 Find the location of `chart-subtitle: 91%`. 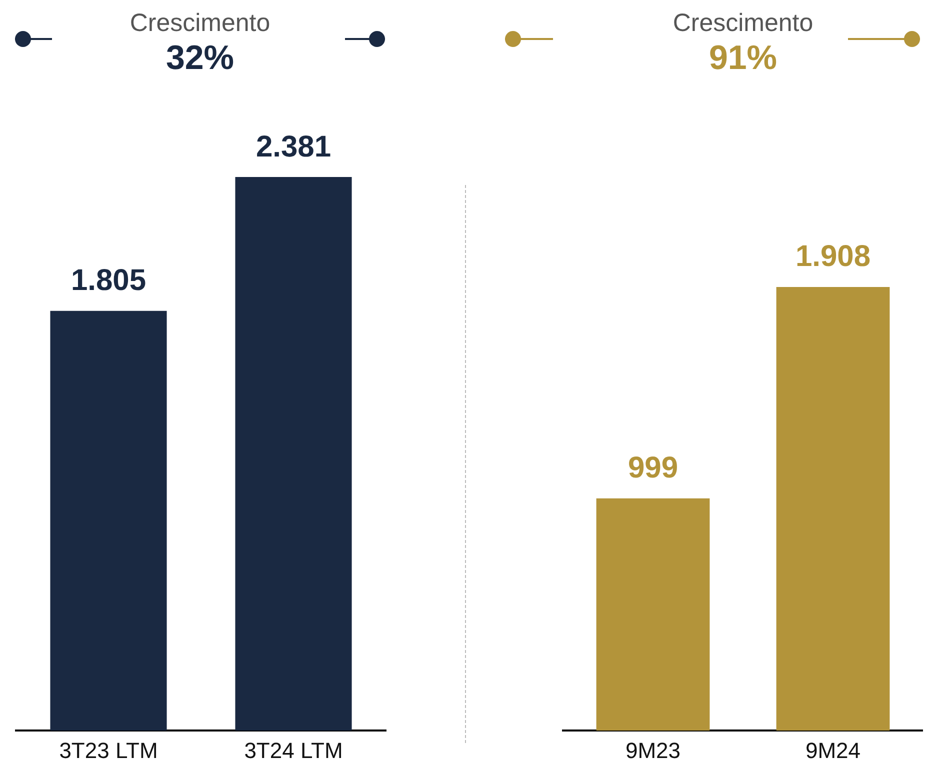

chart-subtitle: 91% is located at coordinates (743, 58).